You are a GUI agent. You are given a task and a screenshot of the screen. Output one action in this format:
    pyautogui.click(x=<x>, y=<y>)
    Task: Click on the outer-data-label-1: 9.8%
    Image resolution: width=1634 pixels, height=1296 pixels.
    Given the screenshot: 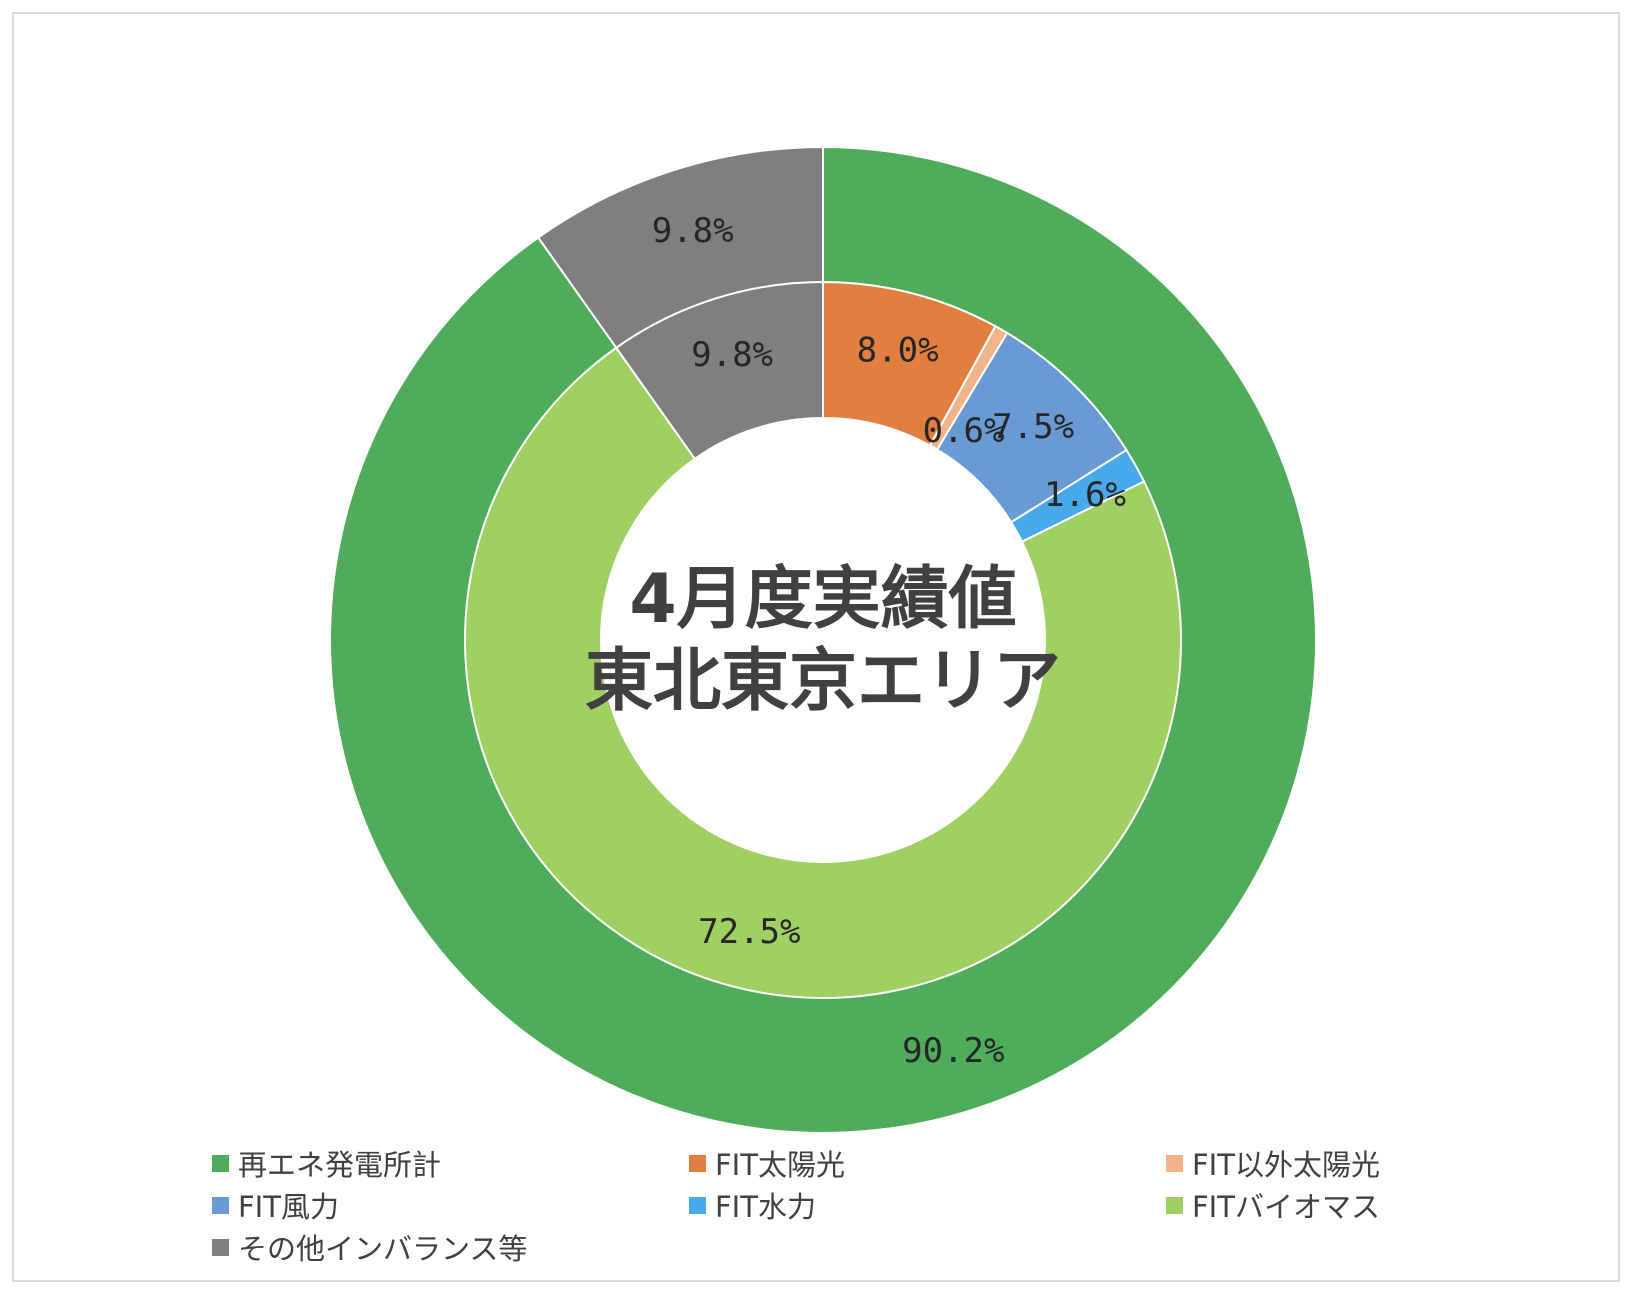 What is the action you would take?
    pyautogui.click(x=693, y=231)
    